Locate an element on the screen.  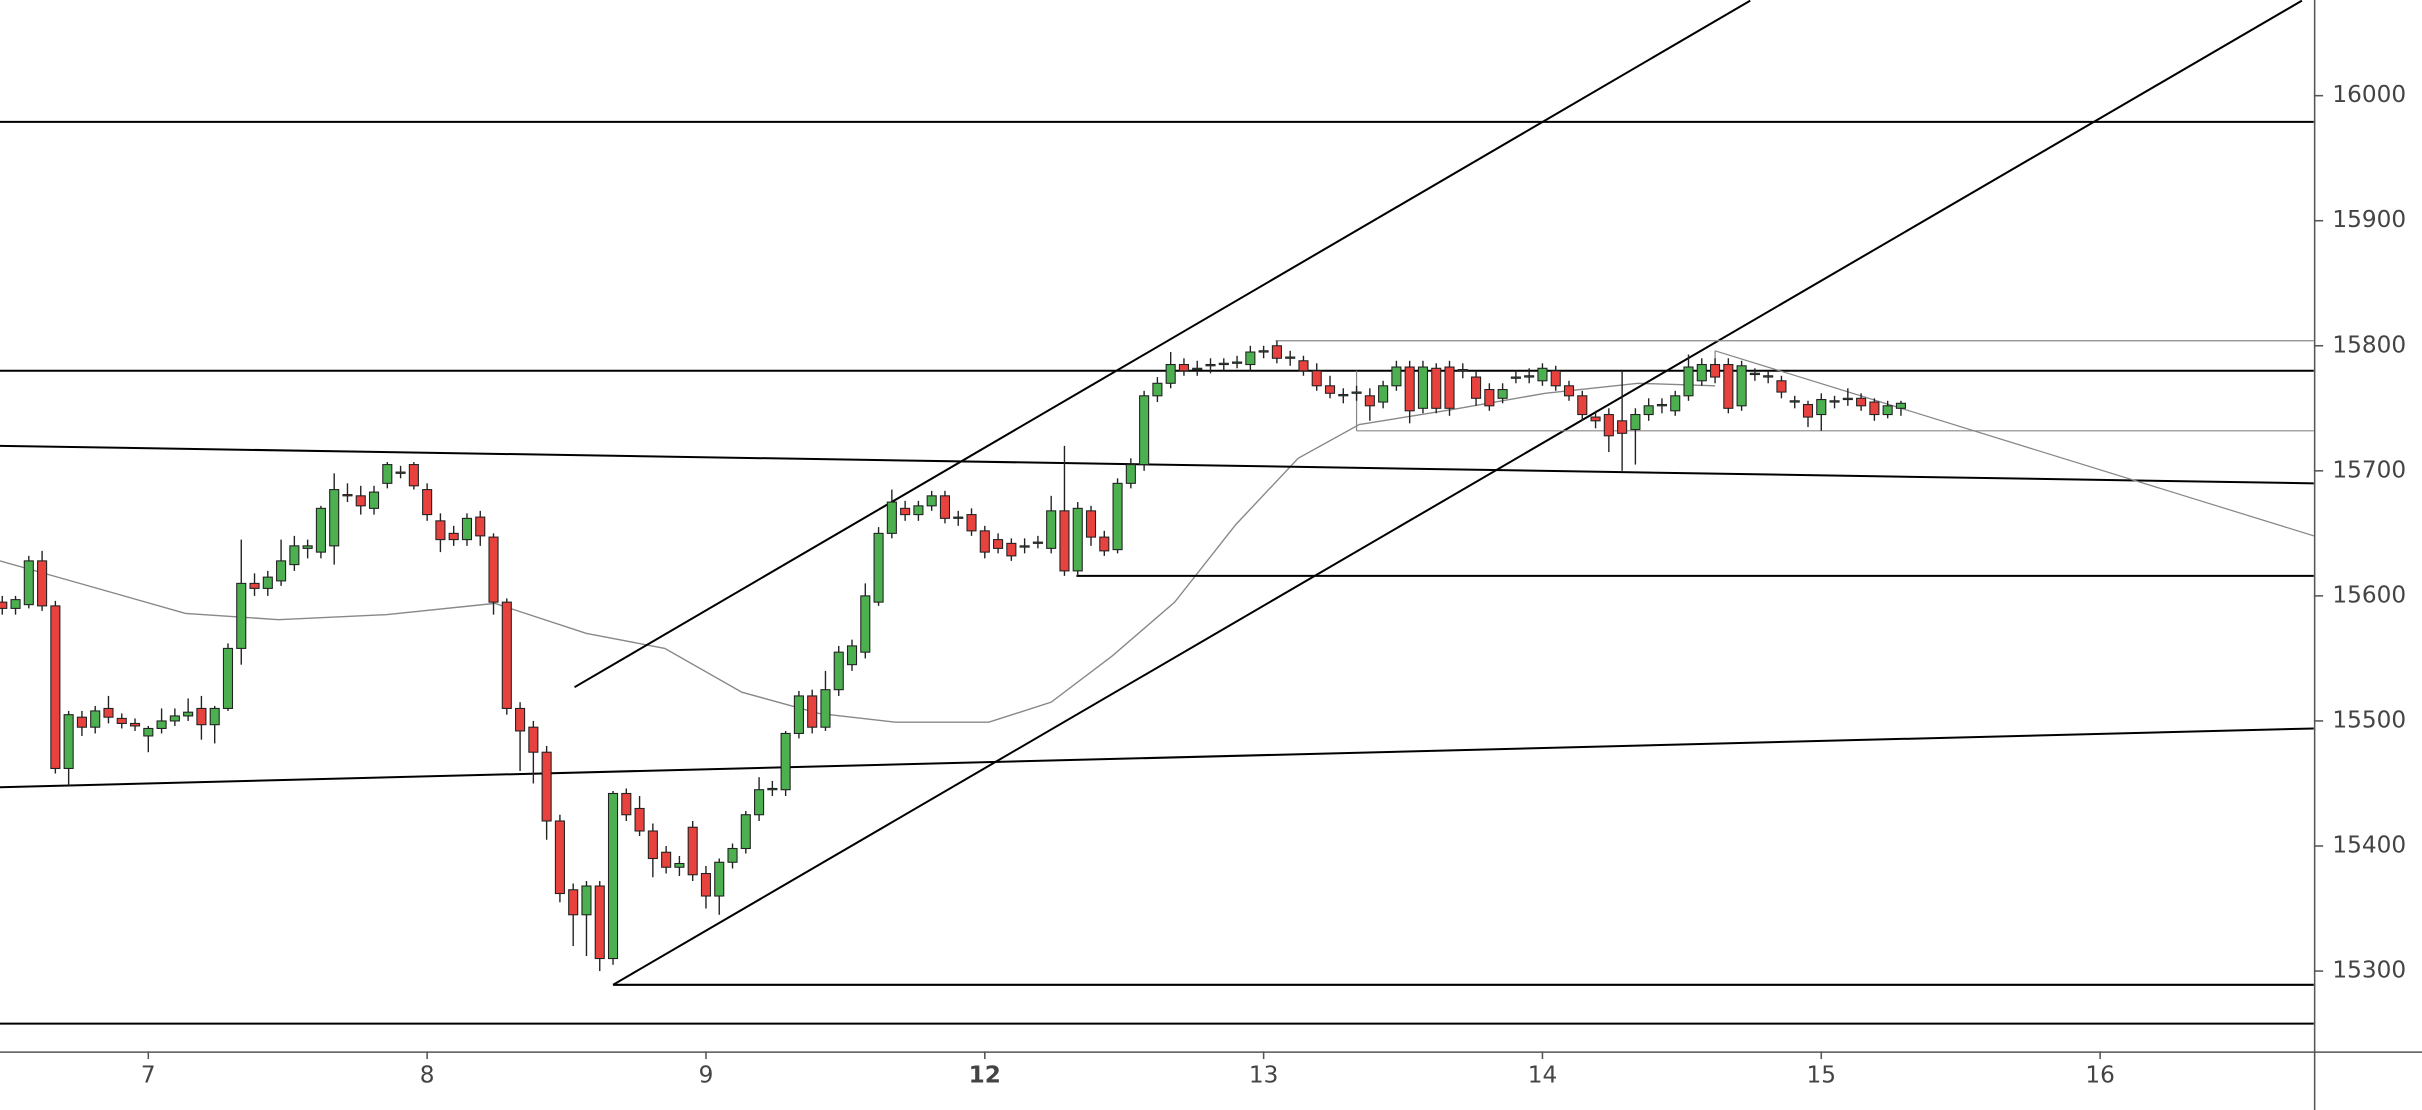
x-tick-label: 14 is located at coordinates (1542, 1076).